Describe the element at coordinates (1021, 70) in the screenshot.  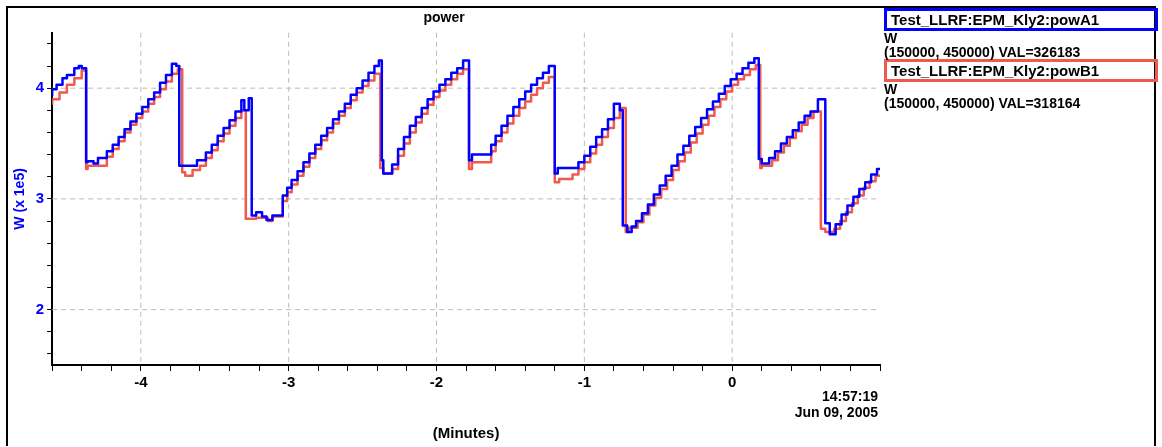
I see `text: Test_LLRF:EPM_Kly2:powB1` at that location.